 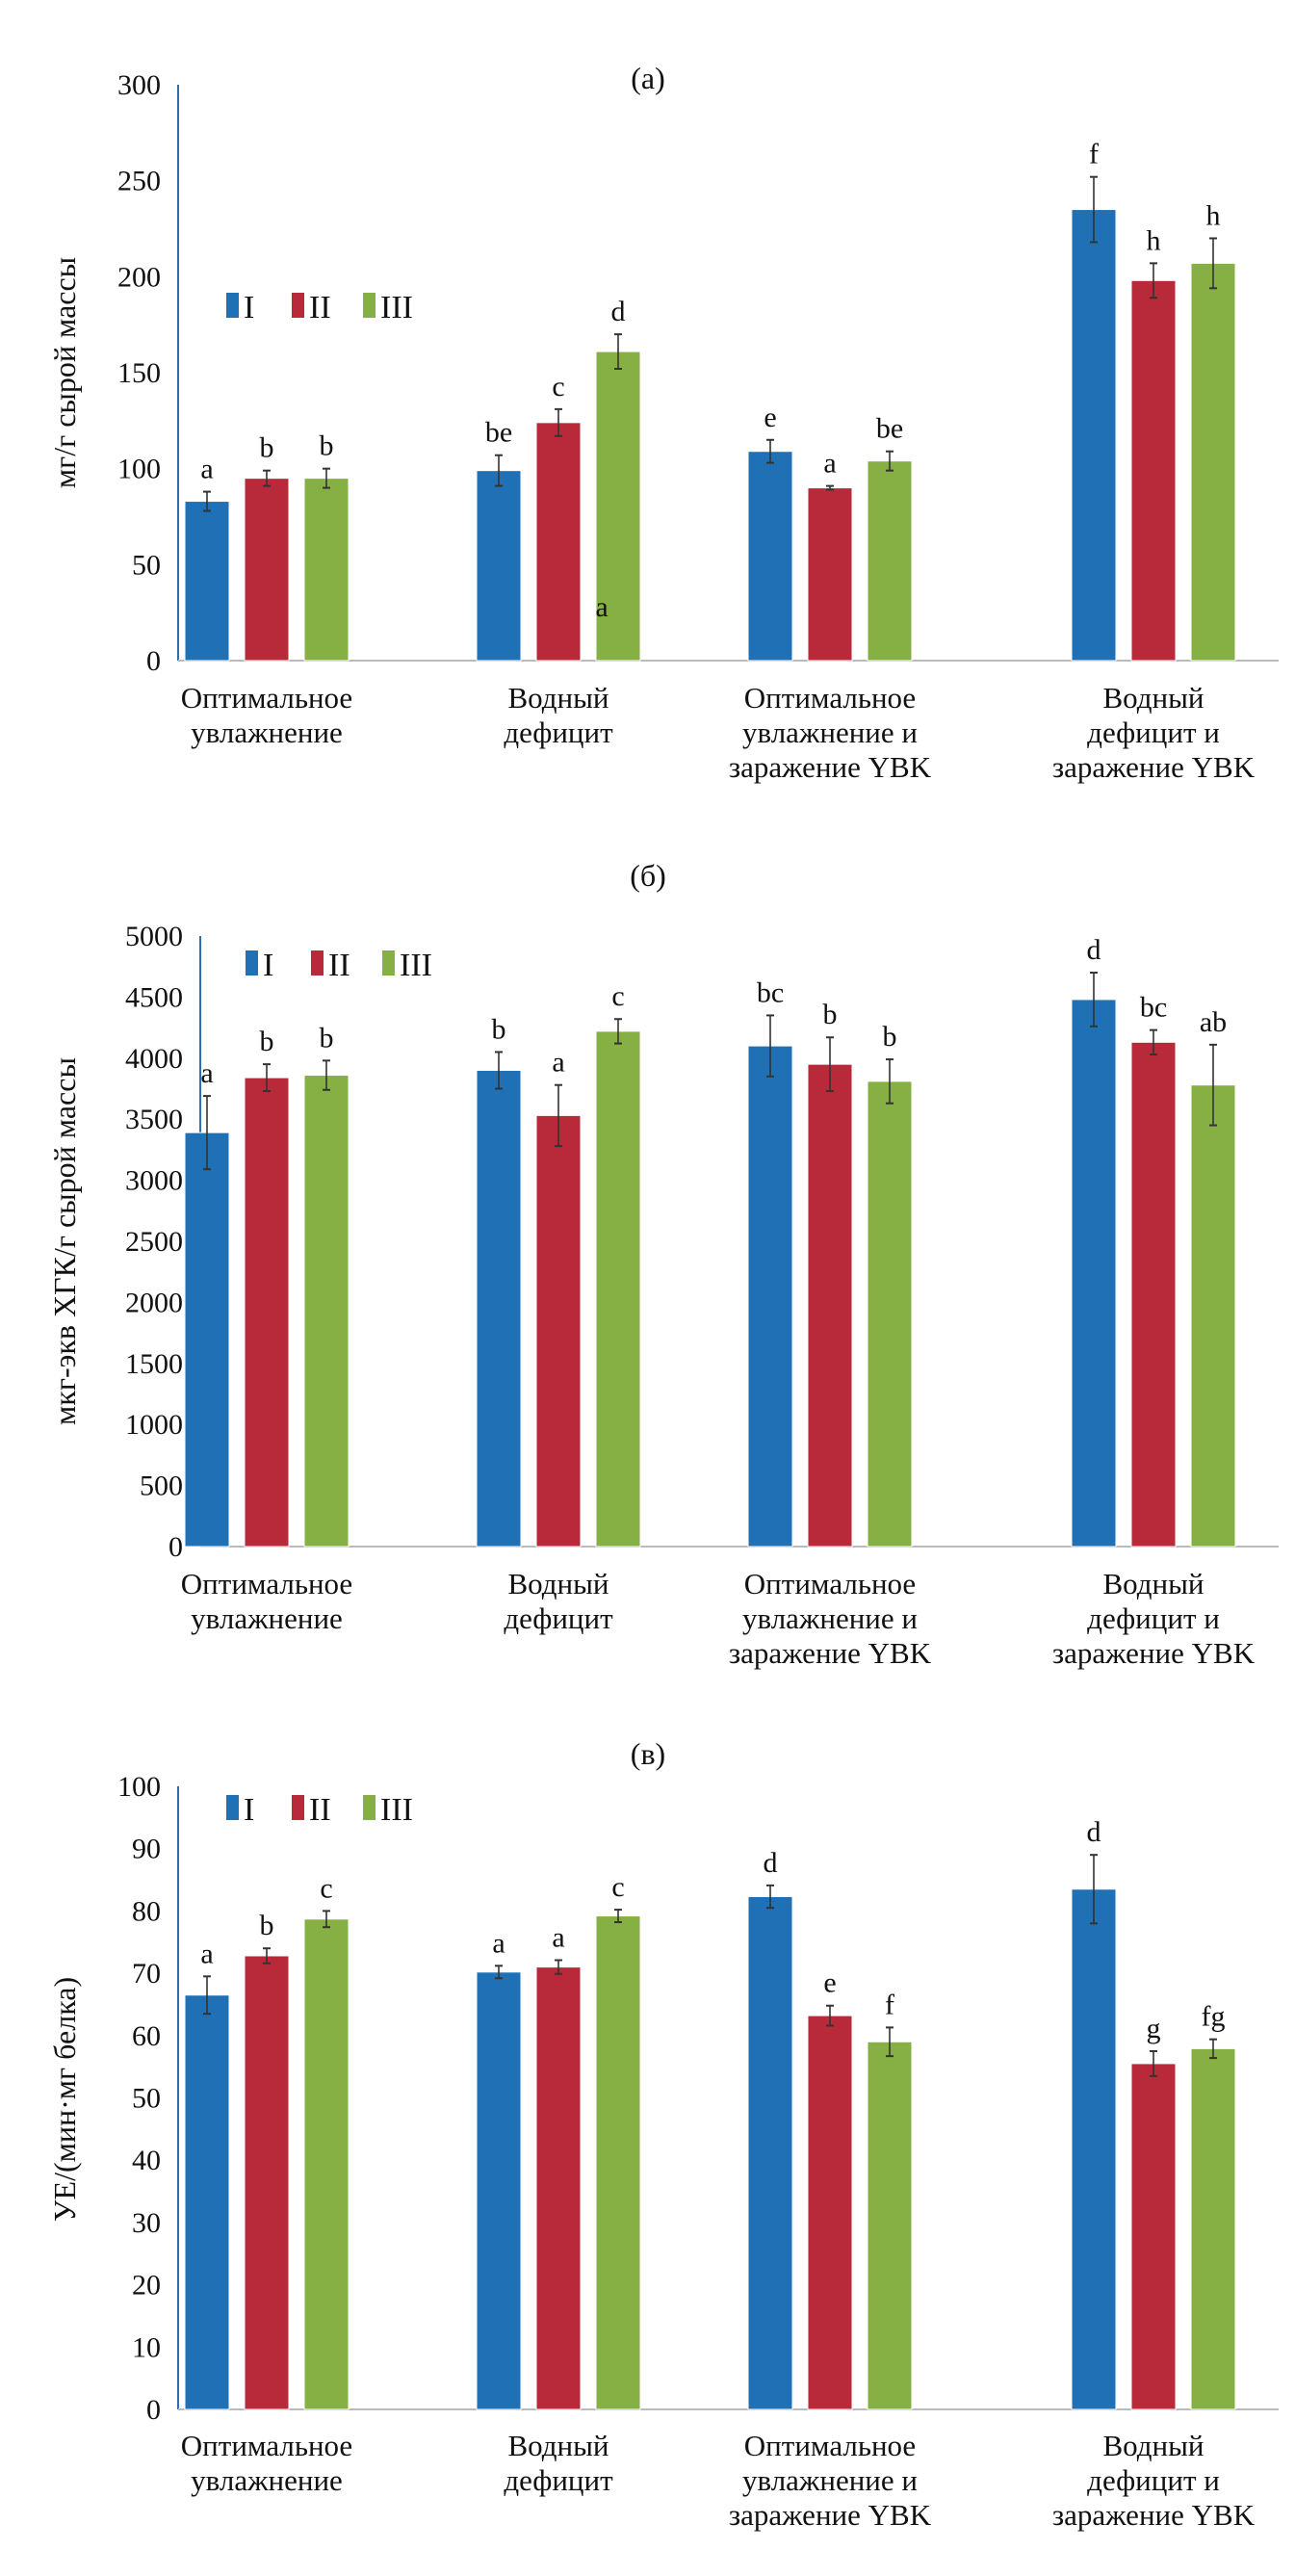 What do you see at coordinates (889, 429) in the screenshot?
I see `significance-letter: be` at bounding box center [889, 429].